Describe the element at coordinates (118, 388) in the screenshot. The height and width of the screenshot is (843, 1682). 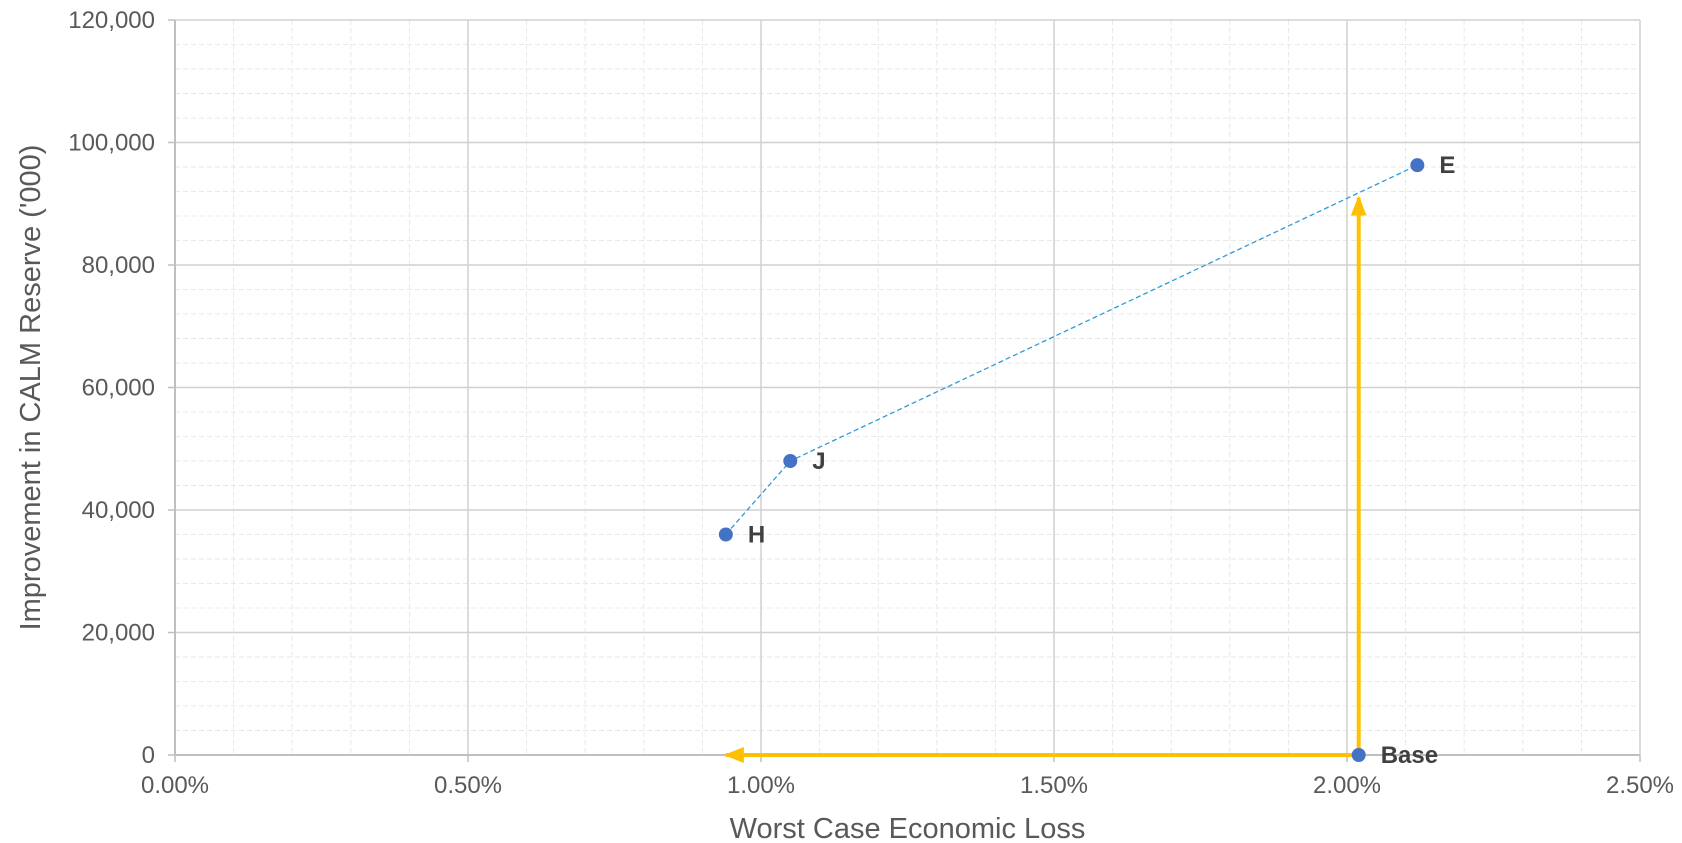
I see `y-tick-label: 60,000` at that location.